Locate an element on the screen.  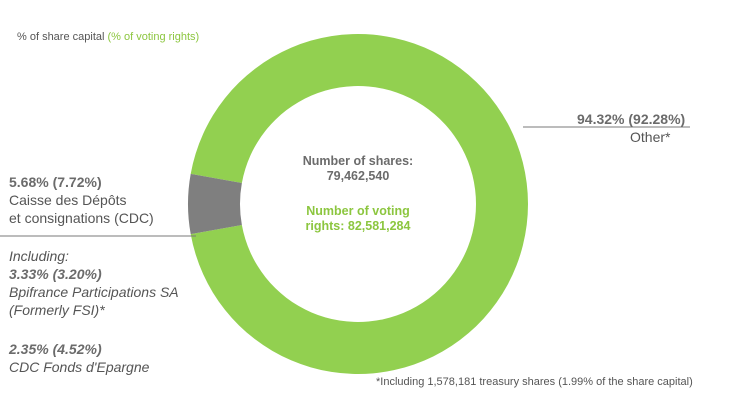
voting-value: rights: 82,581,284 is located at coordinates (358, 226).